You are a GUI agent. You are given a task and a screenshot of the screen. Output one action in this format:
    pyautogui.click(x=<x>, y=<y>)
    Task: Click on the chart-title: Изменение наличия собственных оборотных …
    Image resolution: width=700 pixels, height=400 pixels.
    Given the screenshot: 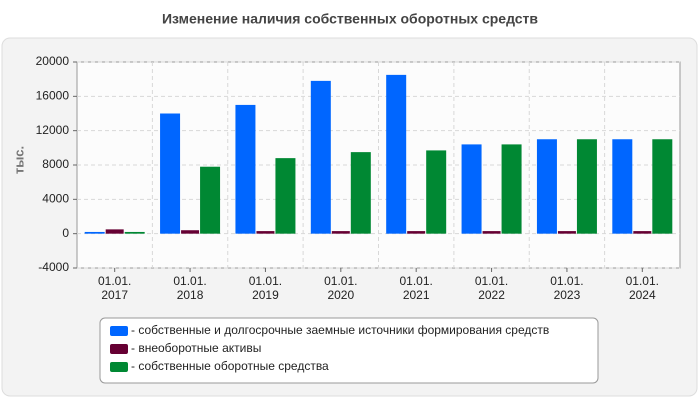 What is the action you would take?
    pyautogui.click(x=350, y=19)
    